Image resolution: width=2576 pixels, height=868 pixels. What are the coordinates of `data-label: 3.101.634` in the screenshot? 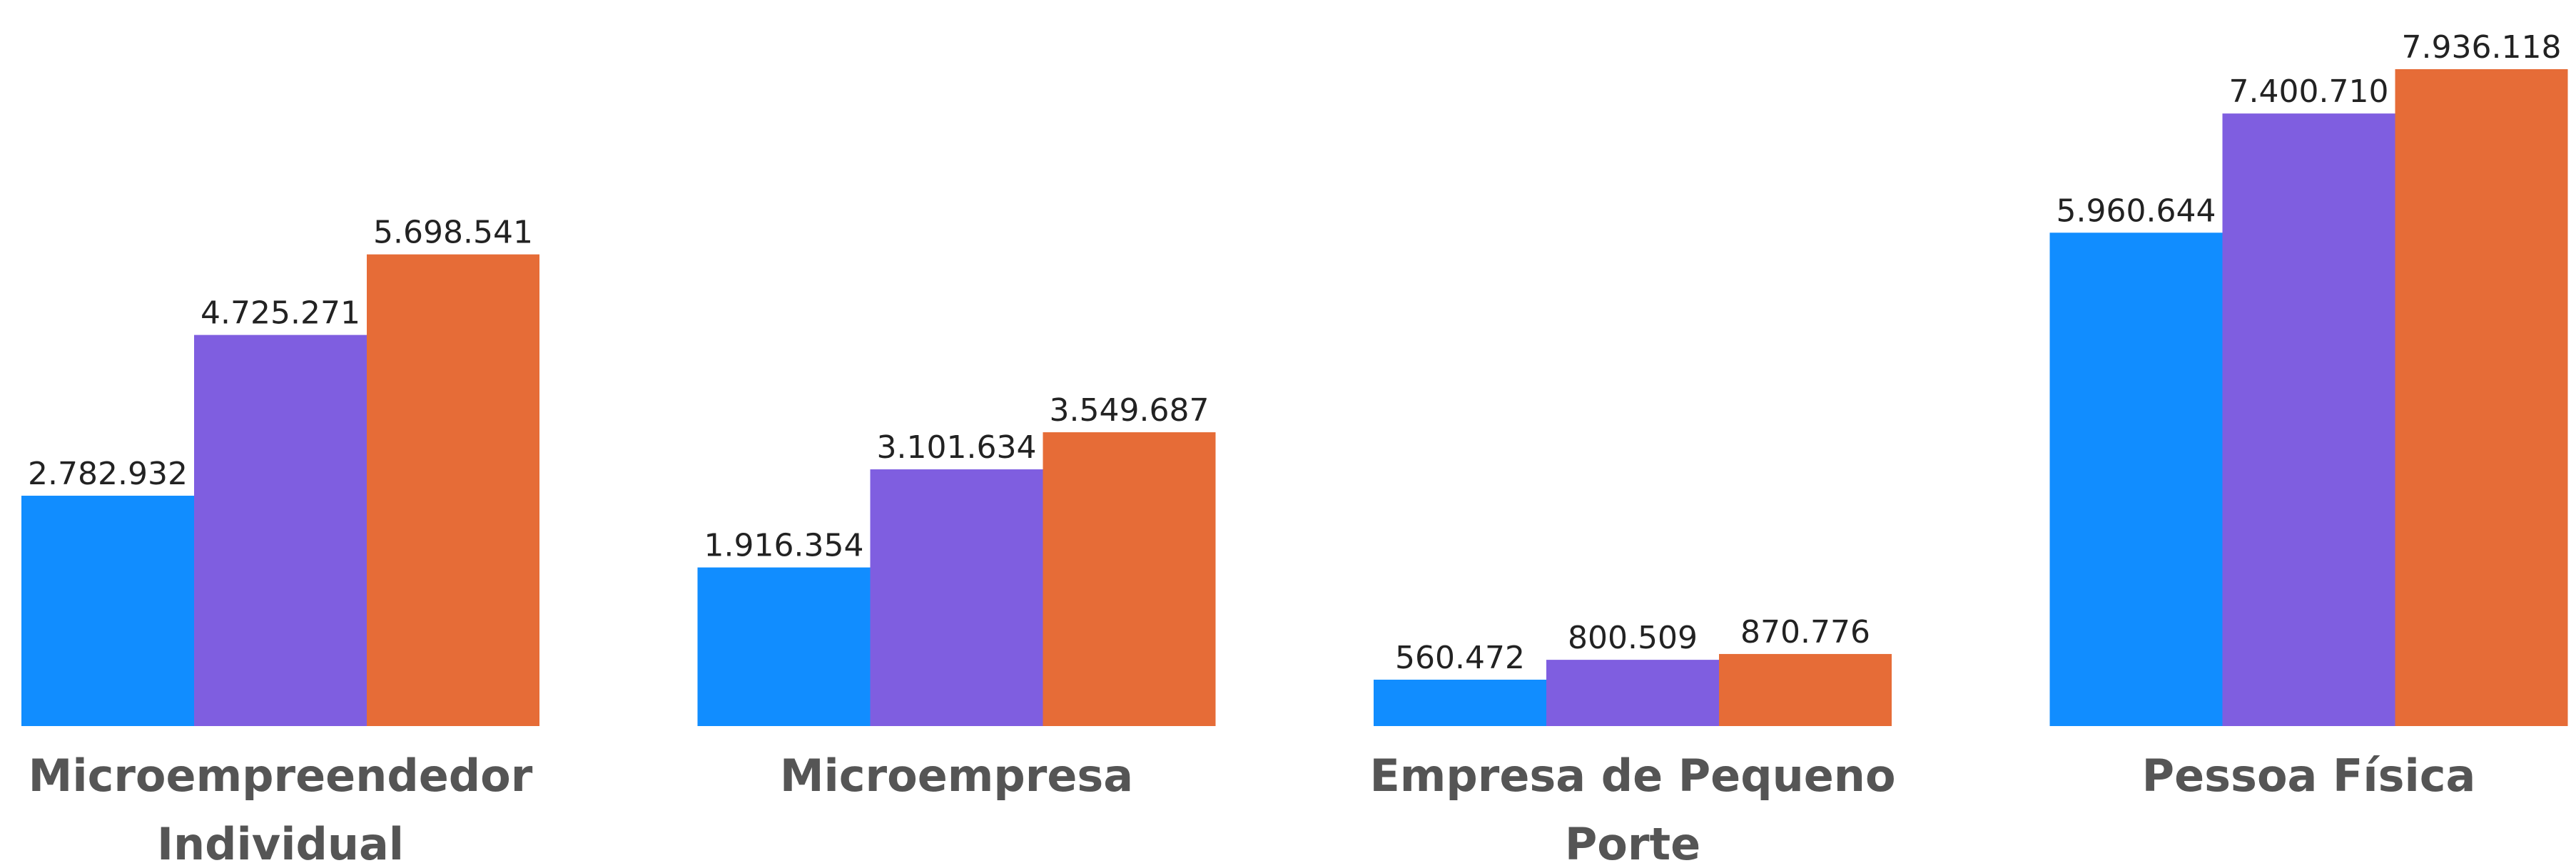 It's located at (957, 447).